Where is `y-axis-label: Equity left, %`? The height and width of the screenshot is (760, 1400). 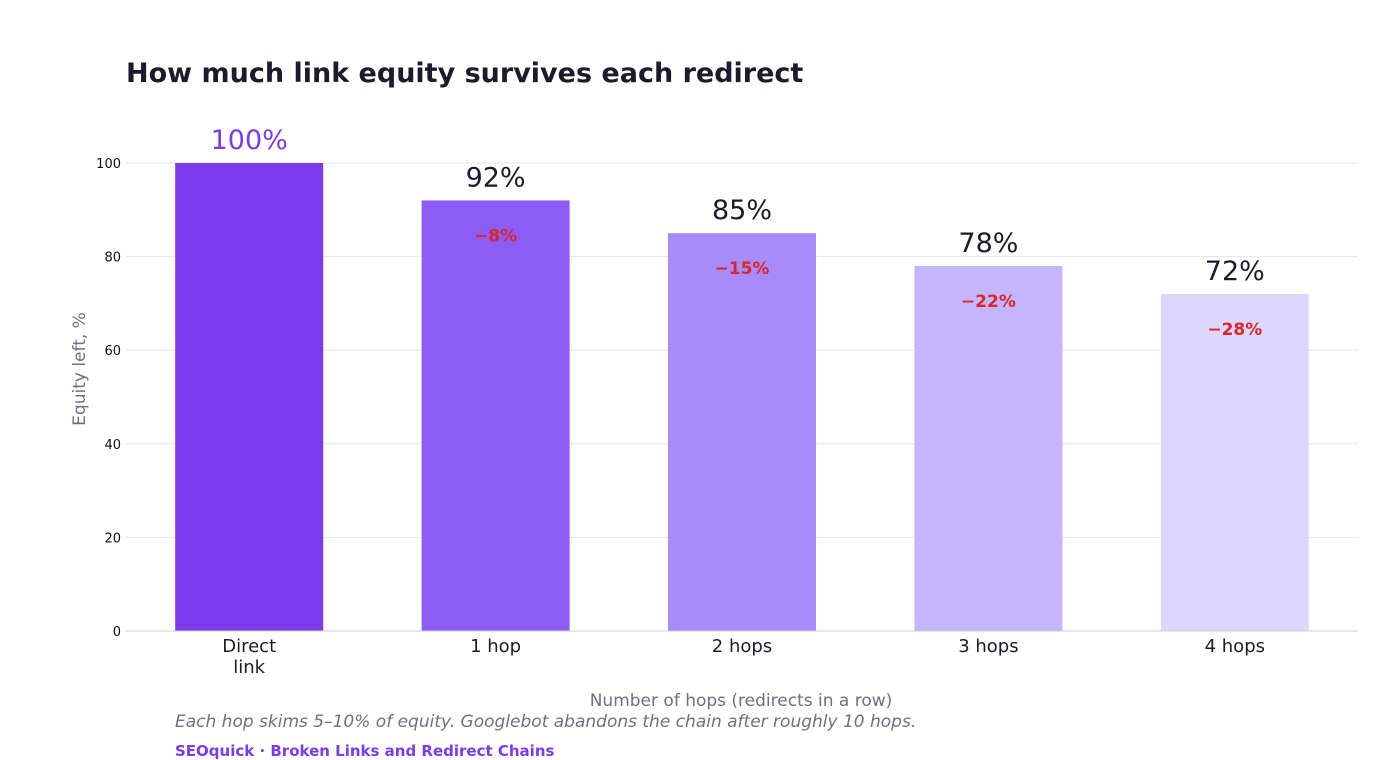 y-axis-label: Equity left, % is located at coordinates (80, 369).